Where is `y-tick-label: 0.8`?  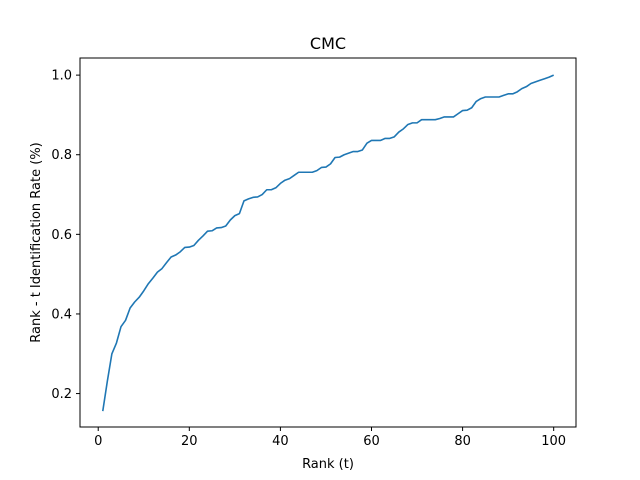
y-tick-label: 0.8 is located at coordinates (61, 155).